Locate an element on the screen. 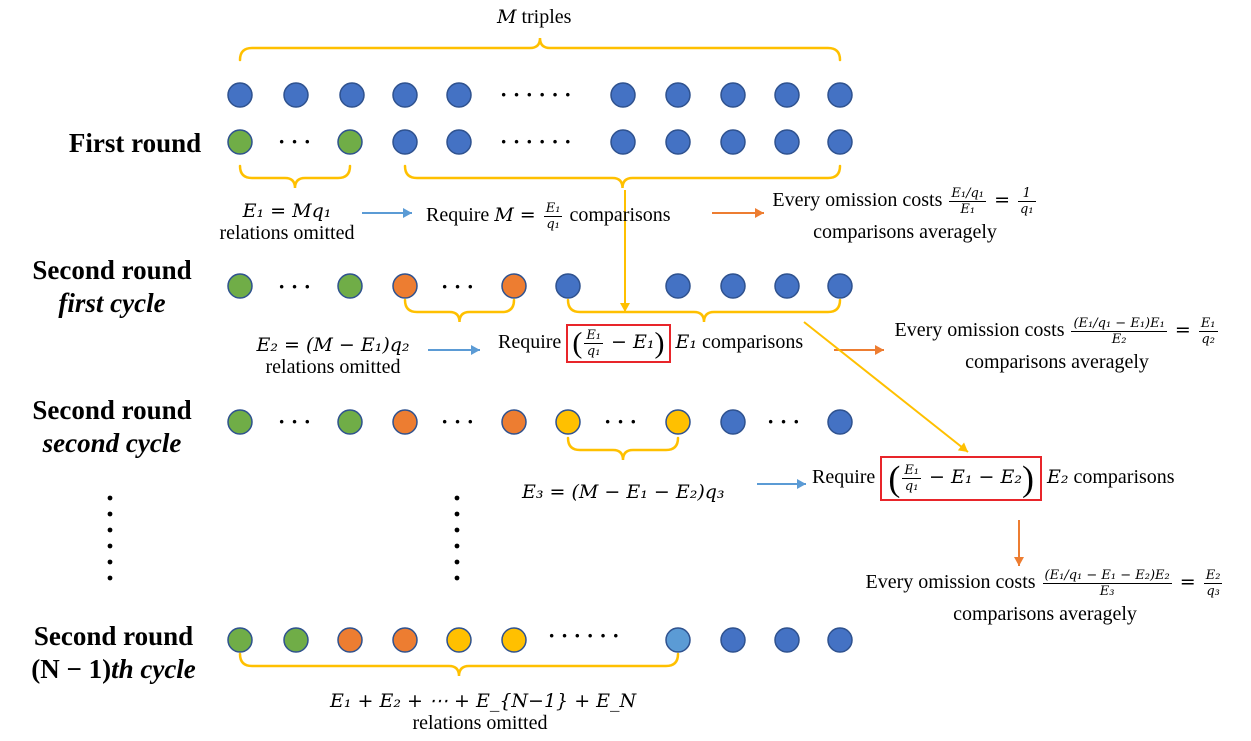 This screenshot has height=741, width=1251. orange-arrow-2-head is located at coordinates (879, 350).